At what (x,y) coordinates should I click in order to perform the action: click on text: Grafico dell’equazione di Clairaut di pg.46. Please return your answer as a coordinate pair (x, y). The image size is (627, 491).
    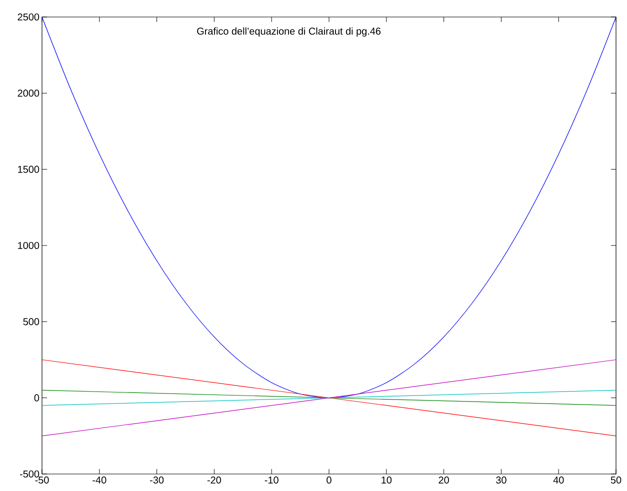
    Looking at the image, I should click on (289, 32).